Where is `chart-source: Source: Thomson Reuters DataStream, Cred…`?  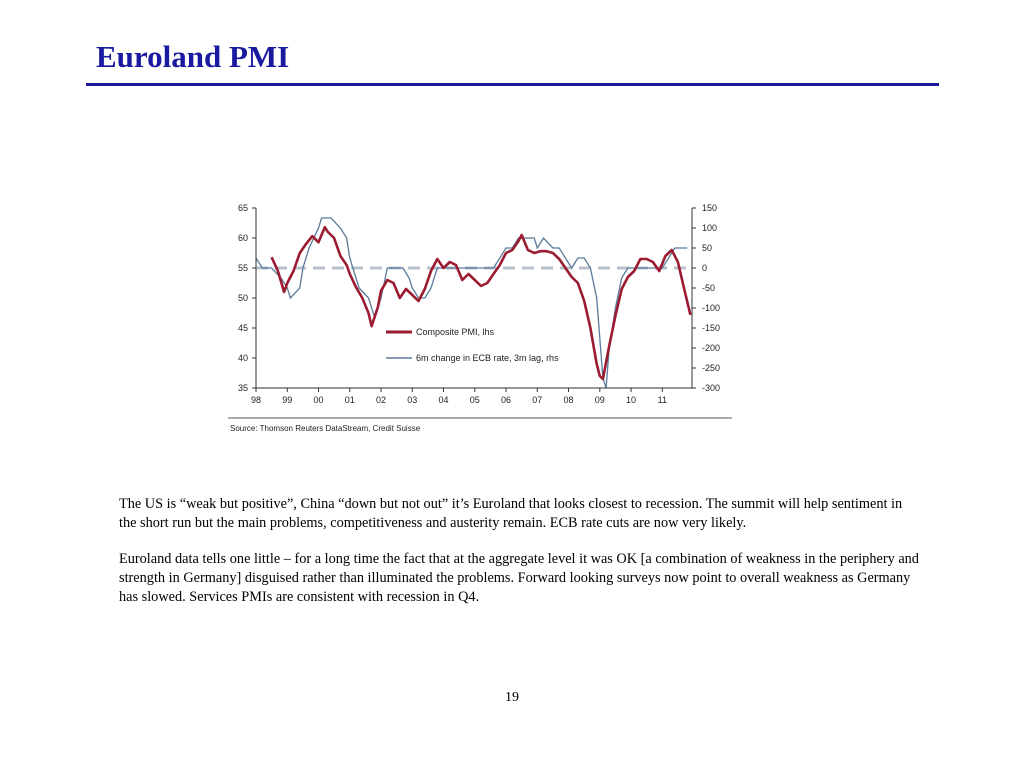 chart-source: Source: Thomson Reuters DataStream, Cred… is located at coordinates (325, 428).